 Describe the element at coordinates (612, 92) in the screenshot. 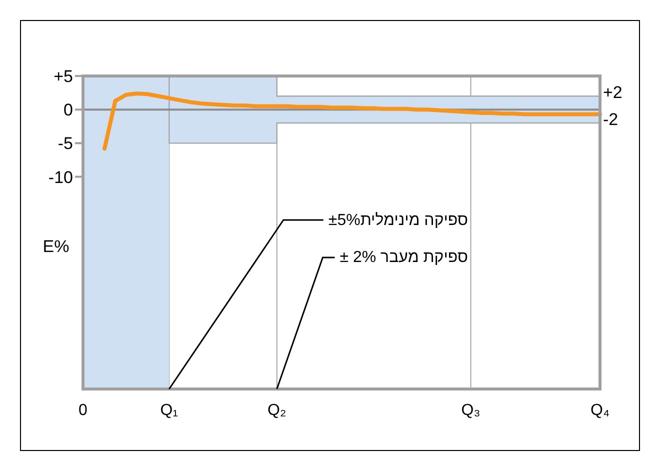

I see `y2-tick-label: +2` at that location.